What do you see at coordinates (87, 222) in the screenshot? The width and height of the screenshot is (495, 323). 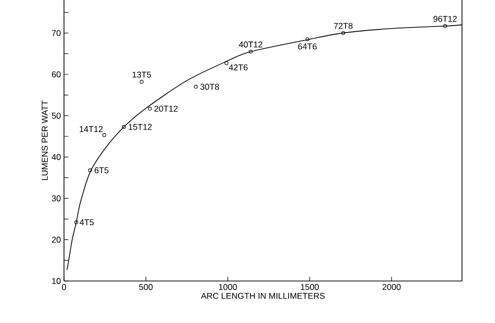 I see `annotation: 4T5` at bounding box center [87, 222].